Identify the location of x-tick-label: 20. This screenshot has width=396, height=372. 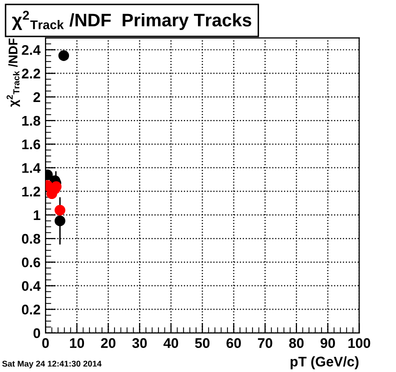
(108, 343).